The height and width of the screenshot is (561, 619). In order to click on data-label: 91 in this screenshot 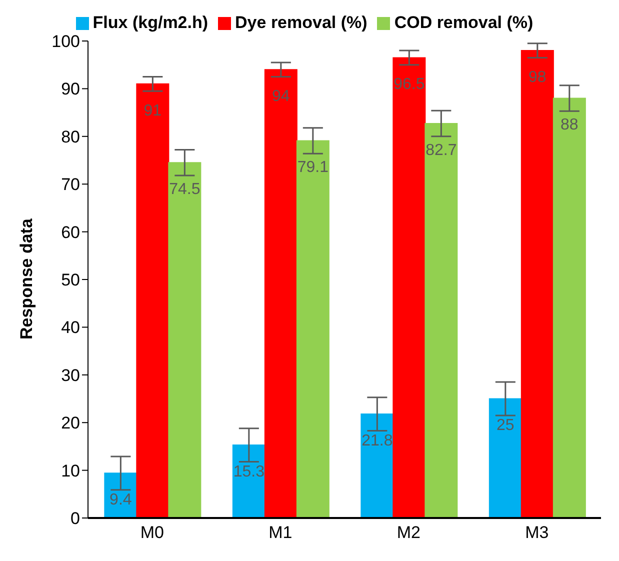, I will do `click(153, 111)`.